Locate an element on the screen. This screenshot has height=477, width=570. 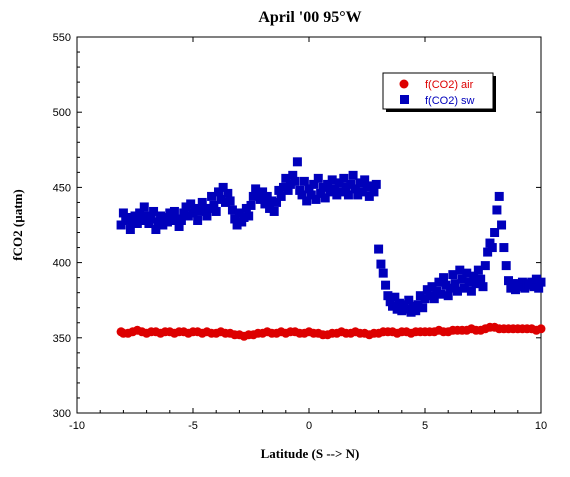
x-tick-label: 5 is located at coordinates (425, 426).